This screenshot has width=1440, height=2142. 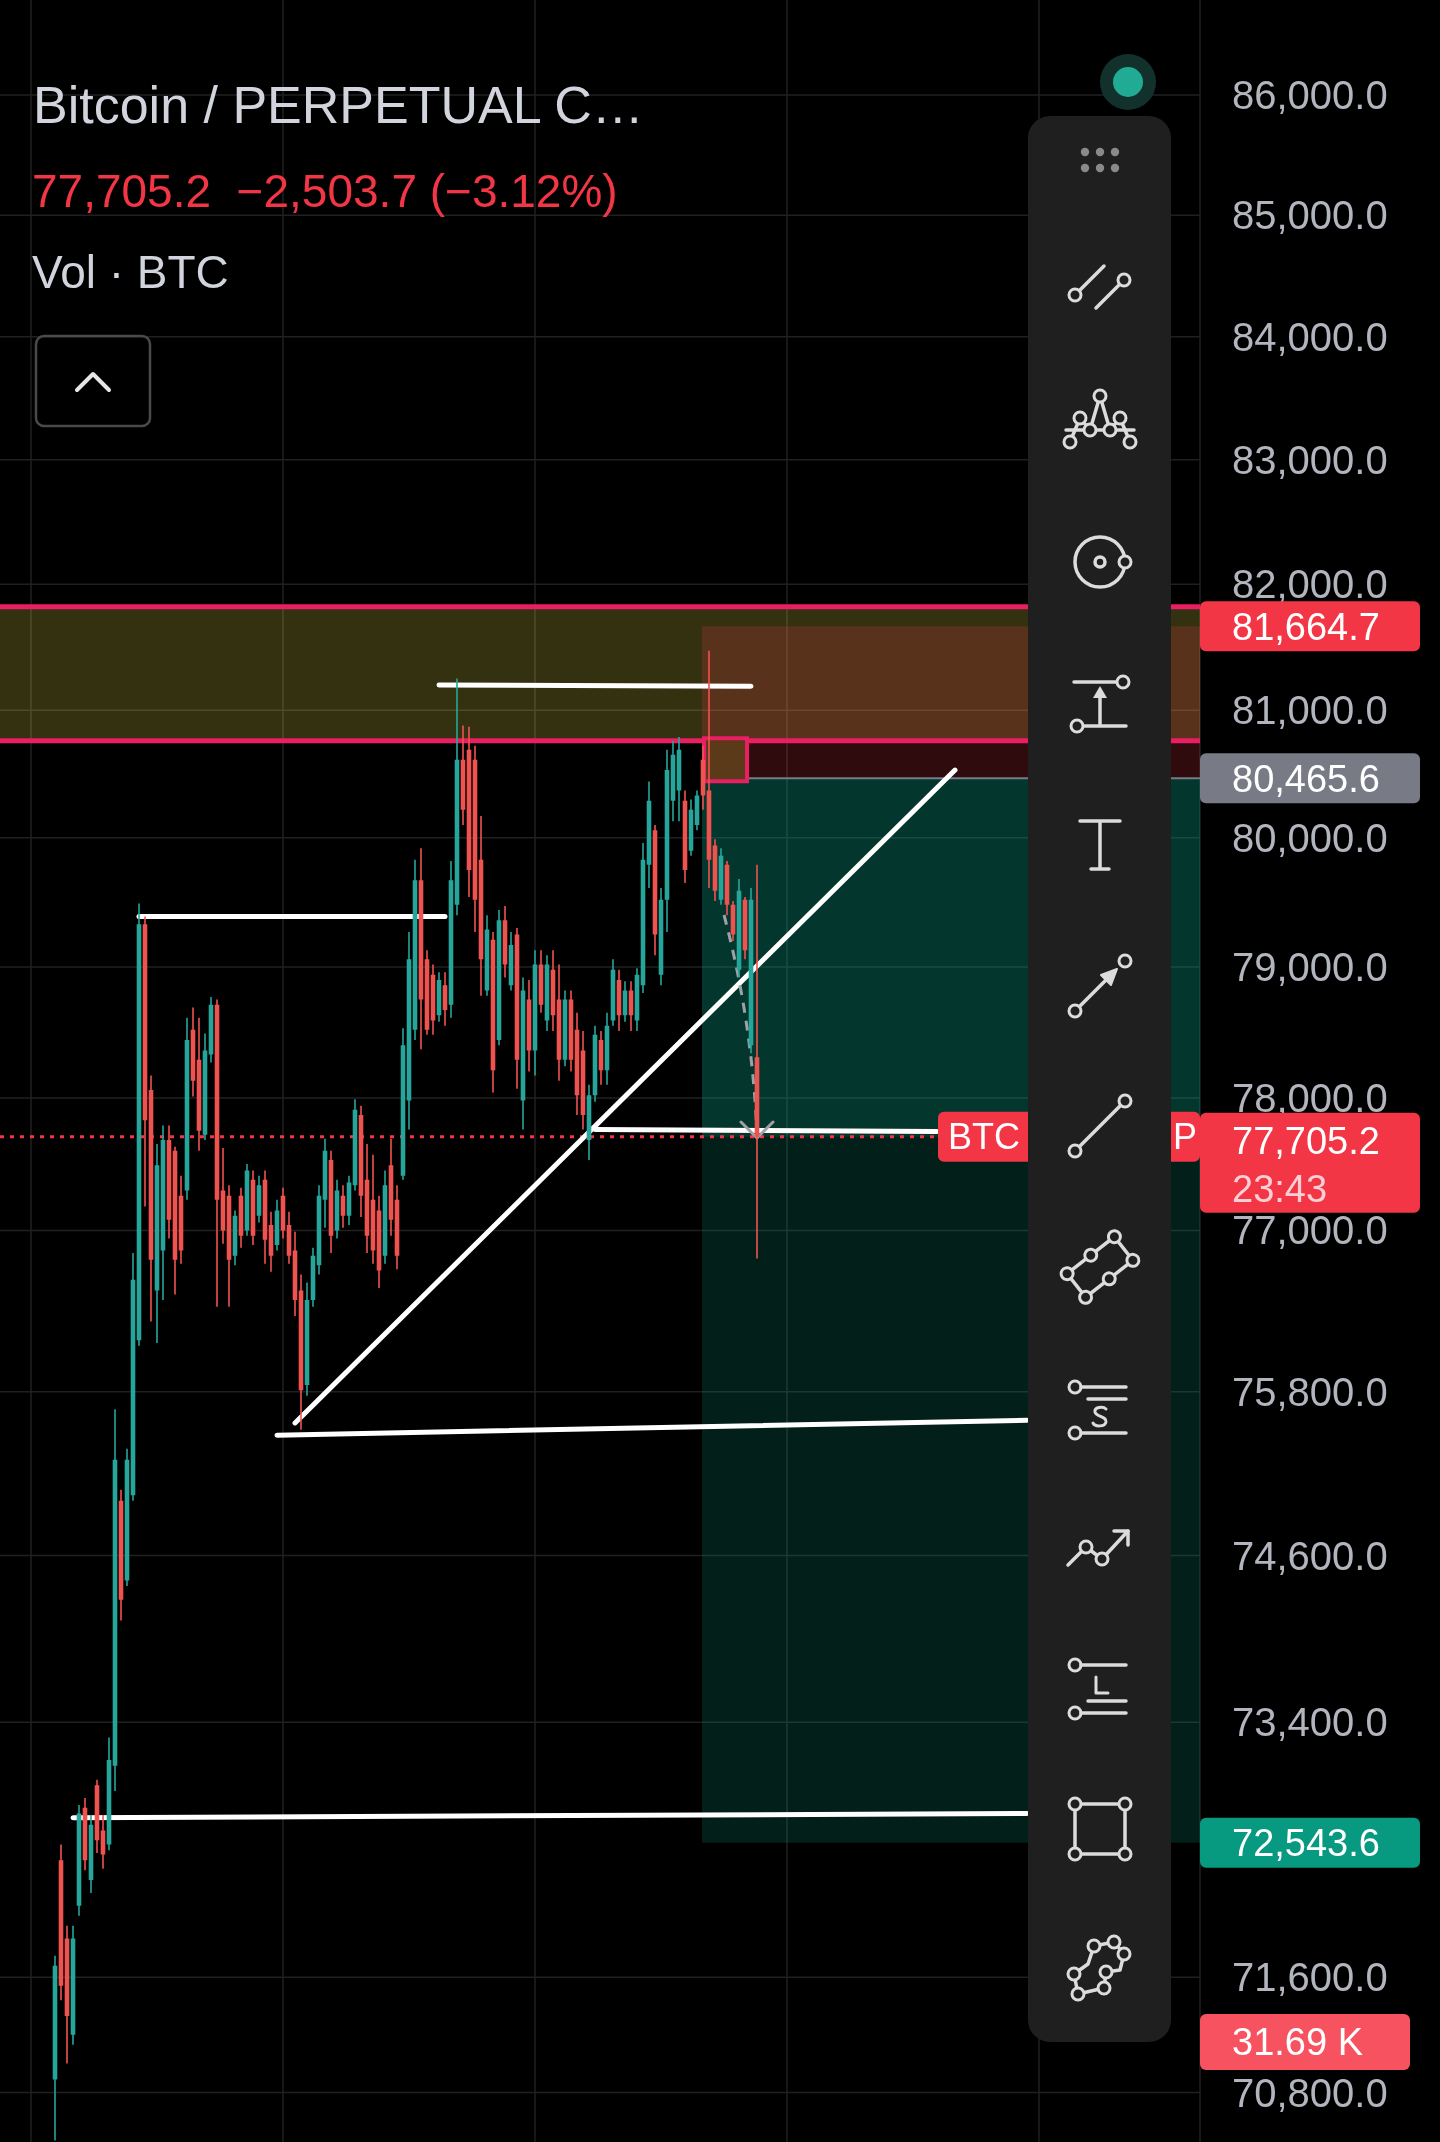 What do you see at coordinates (984, 1137) in the screenshot?
I see `annotation: BTC` at bounding box center [984, 1137].